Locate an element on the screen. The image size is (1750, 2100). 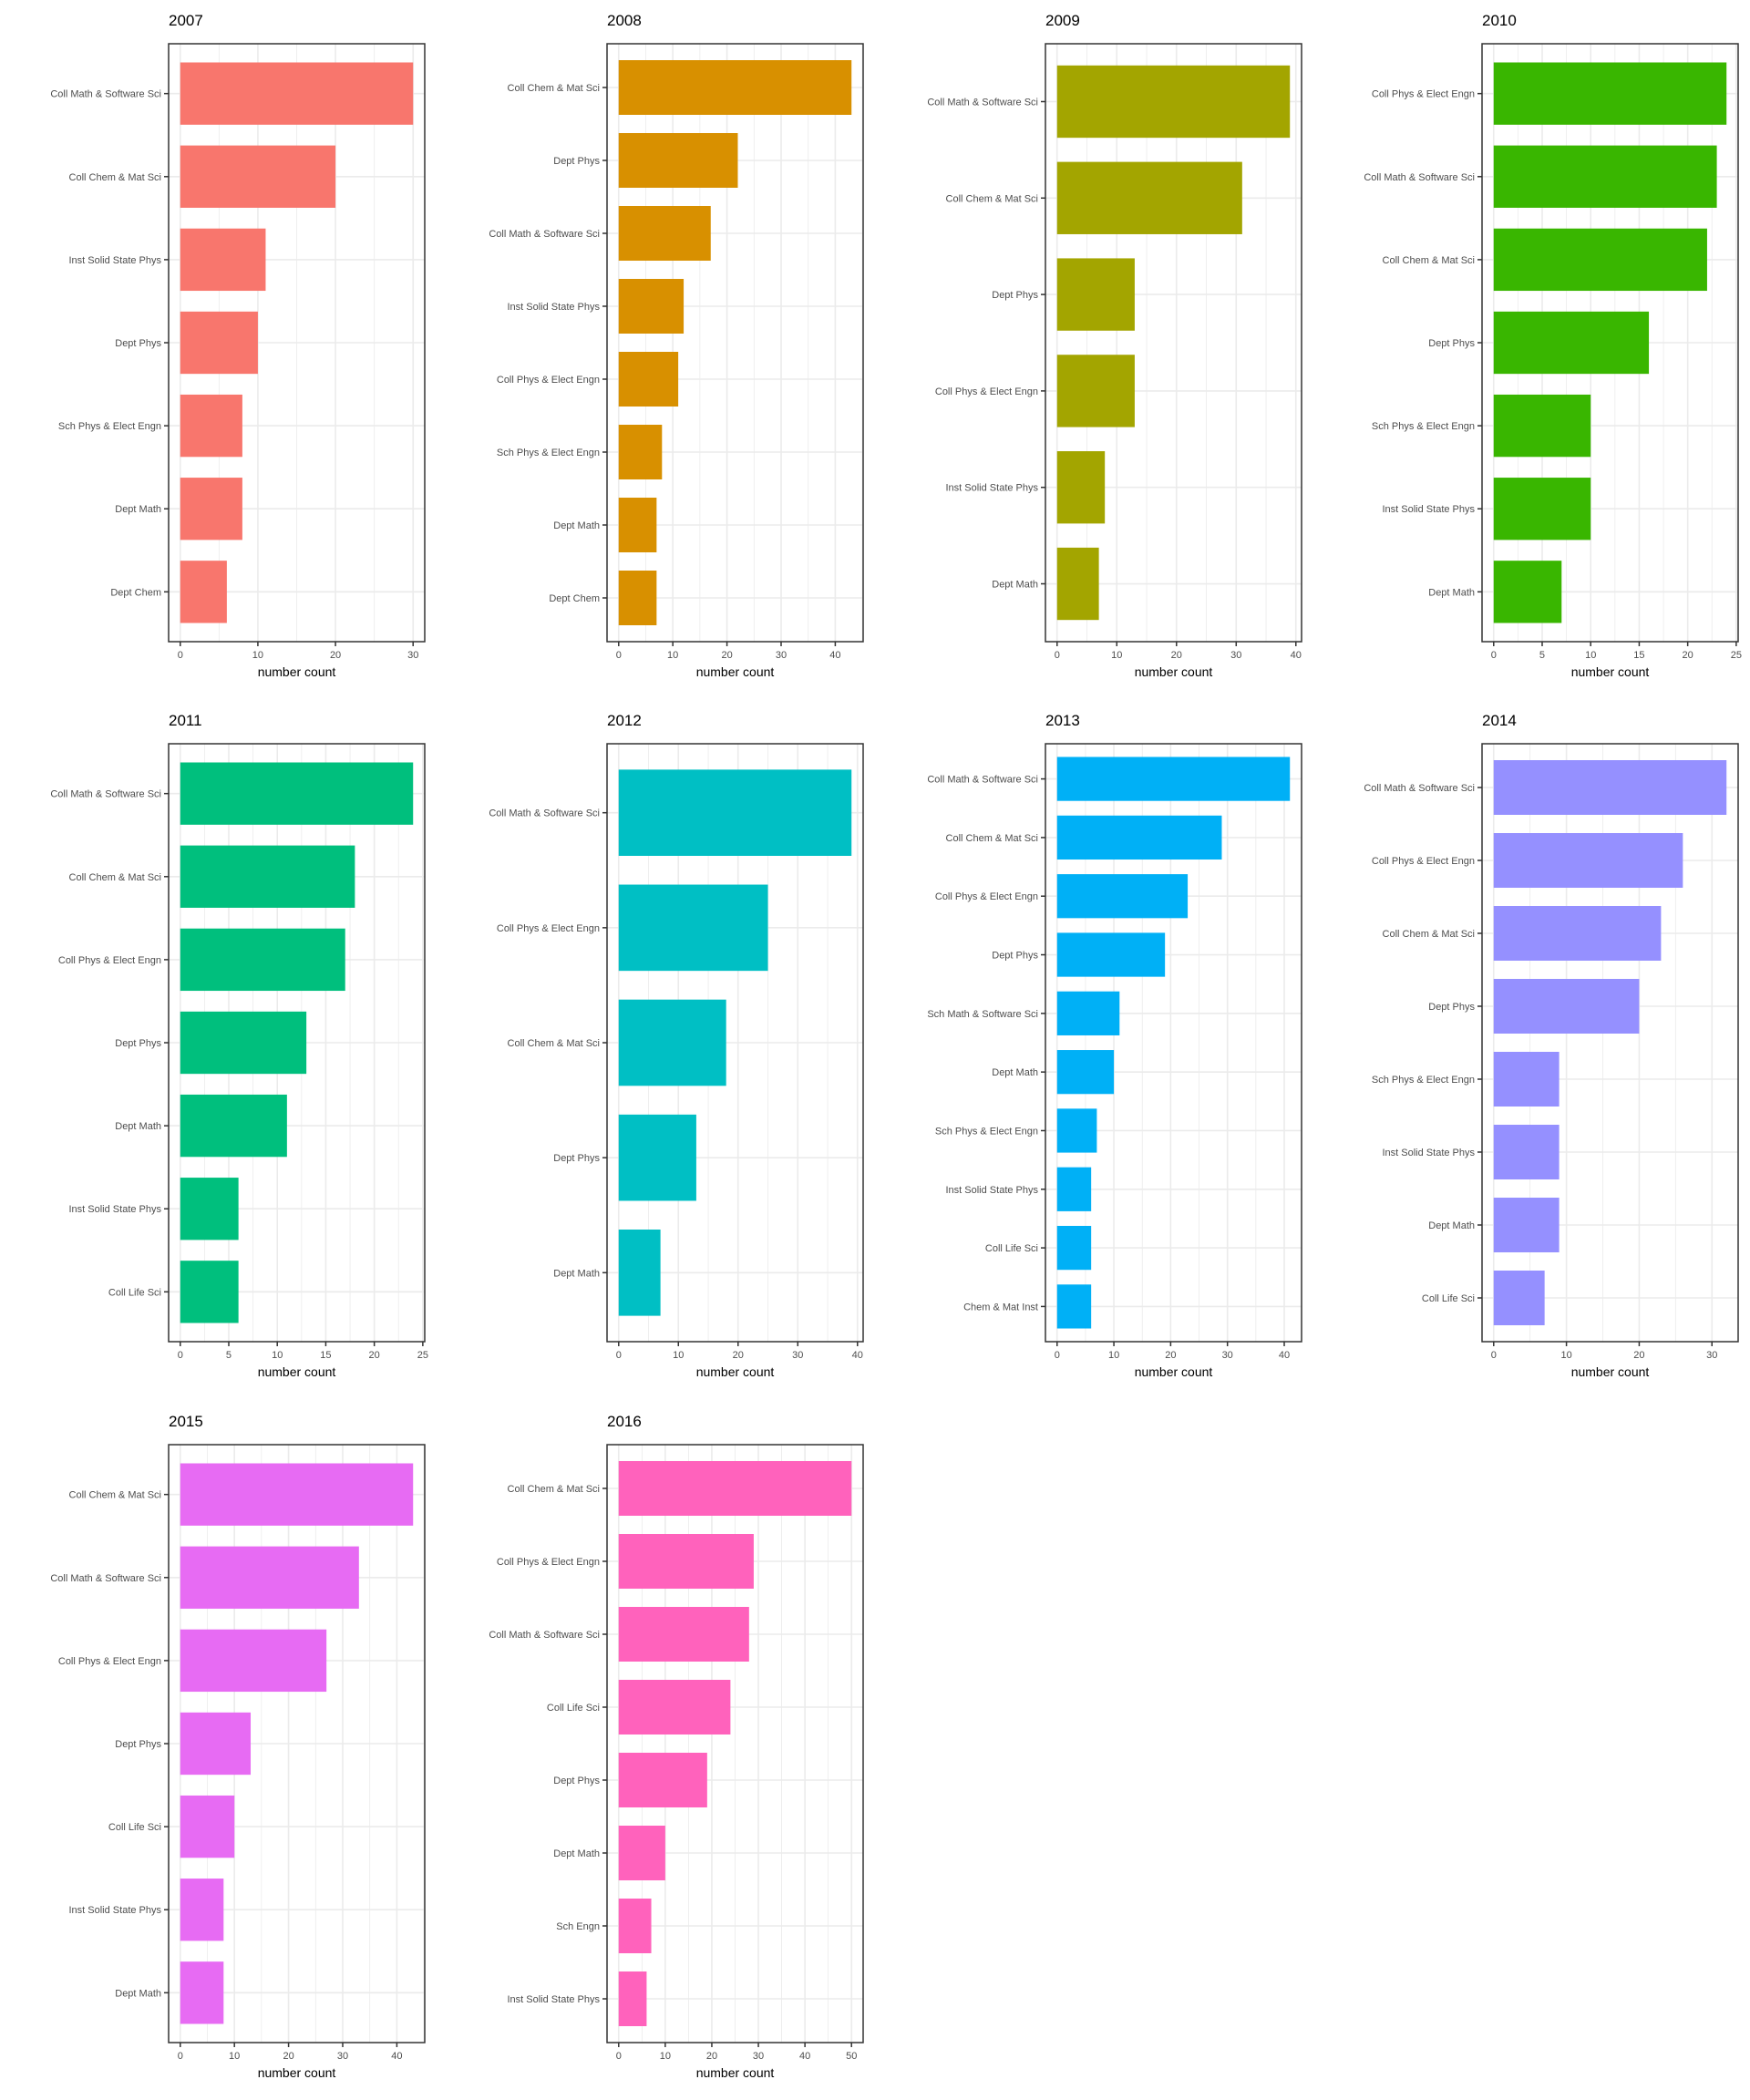
x-tick-label: 30 is located at coordinates (1711, 1355).